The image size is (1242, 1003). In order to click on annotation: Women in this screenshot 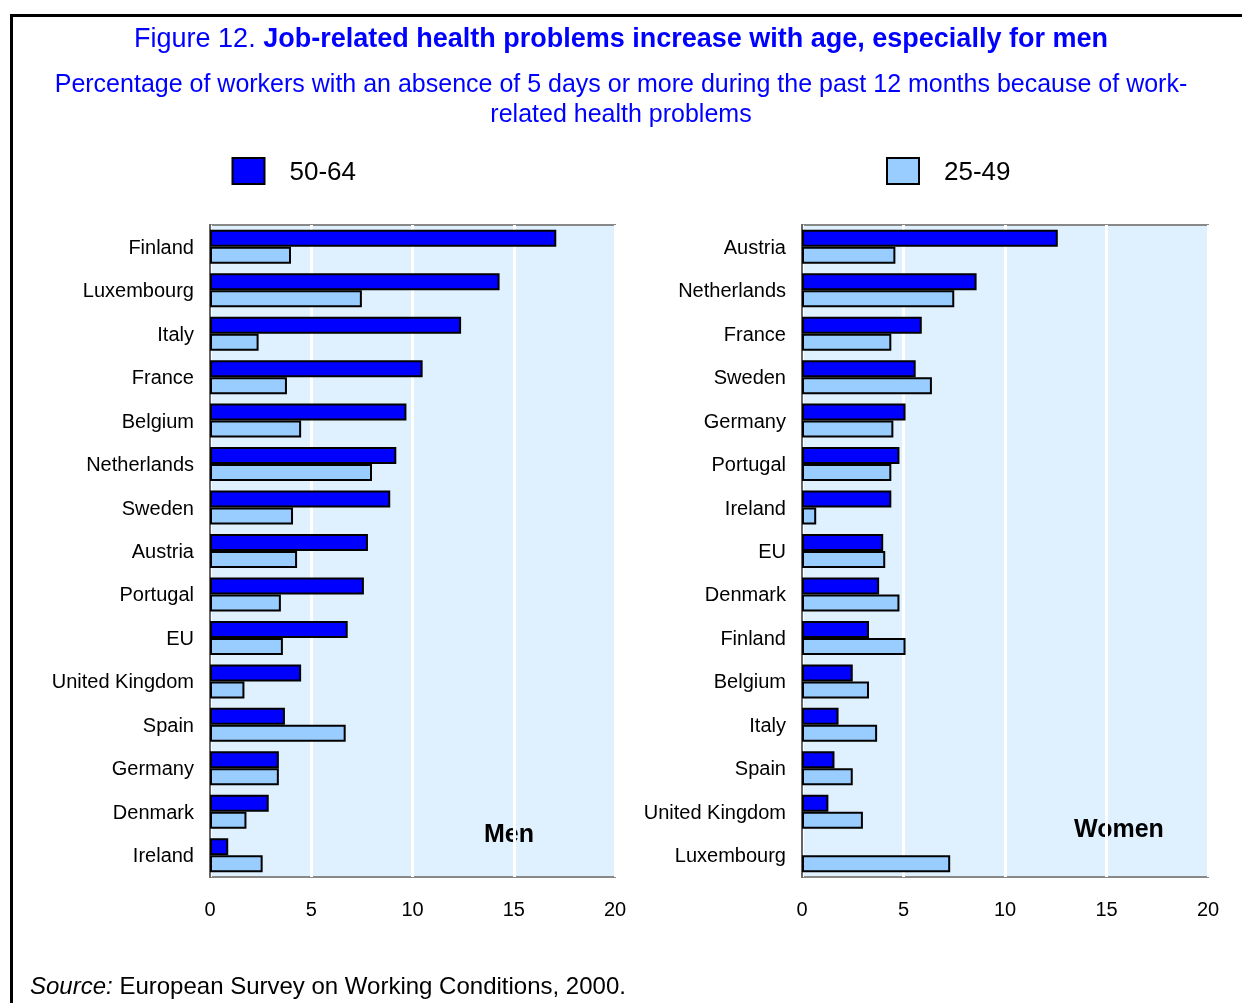, I will do `click(1119, 827)`.